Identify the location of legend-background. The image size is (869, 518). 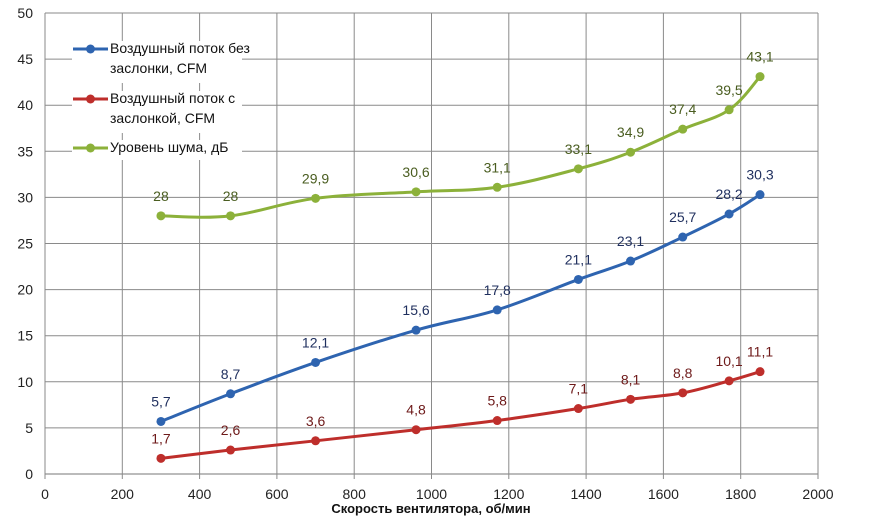
(157, 150).